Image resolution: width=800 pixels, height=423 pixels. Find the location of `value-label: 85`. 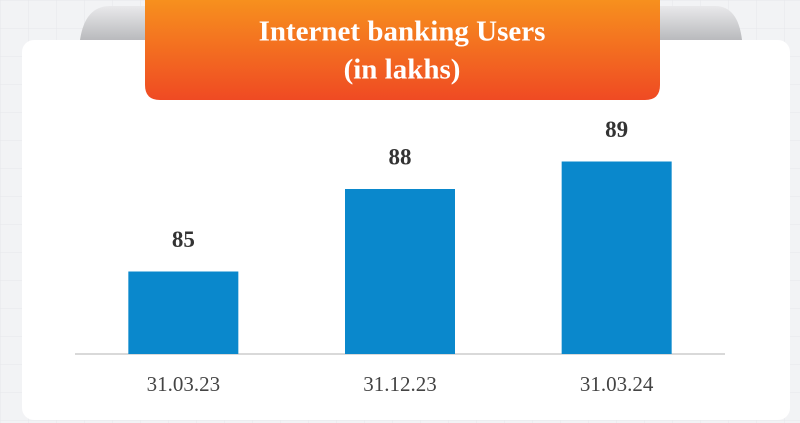

value-label: 85 is located at coordinates (183, 239).